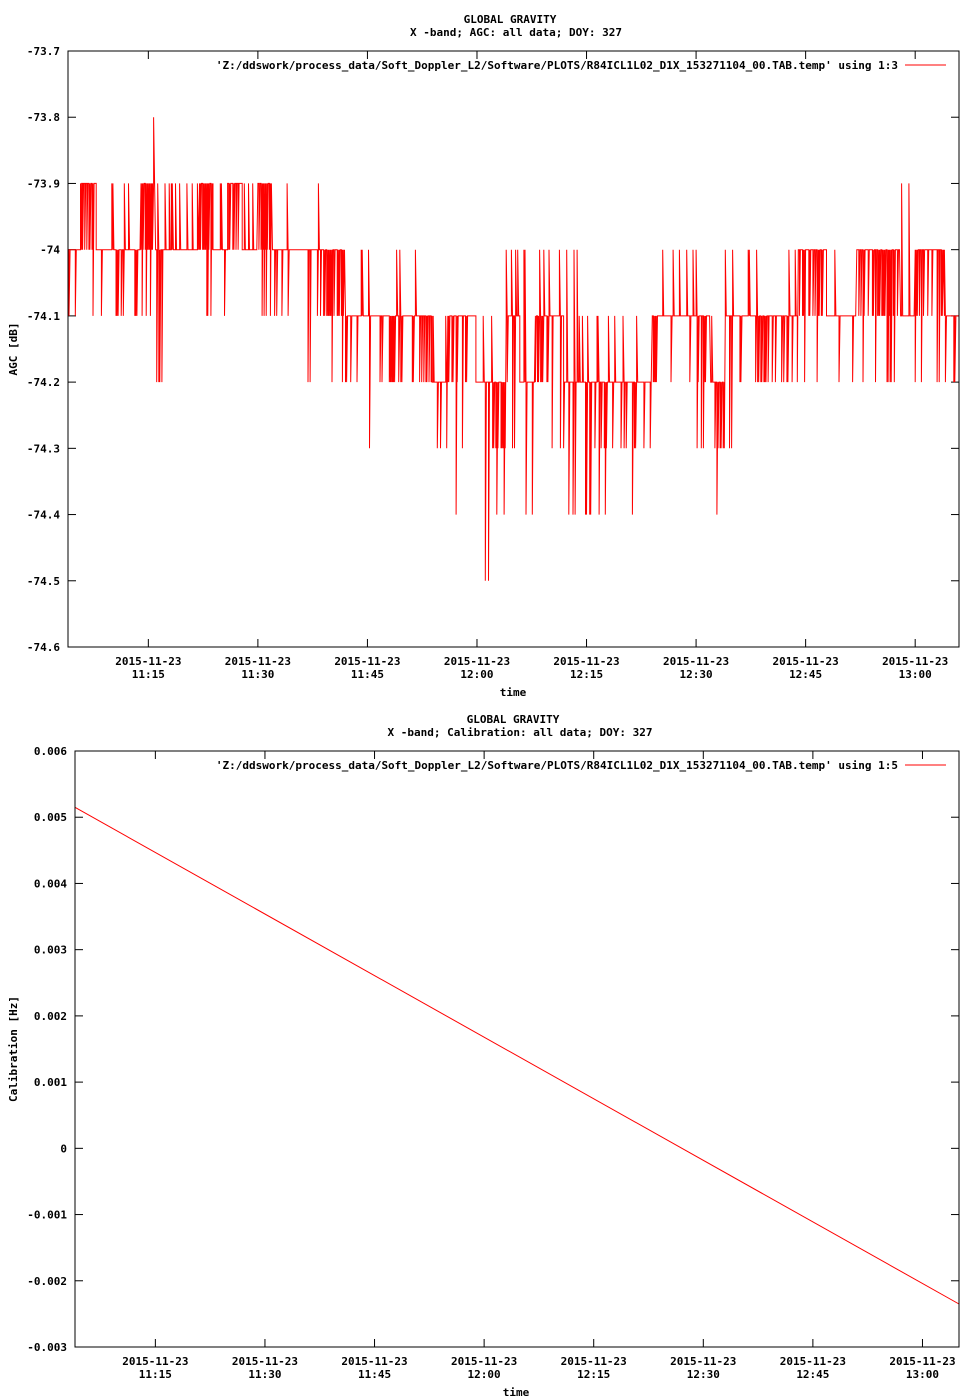 The height and width of the screenshot is (1400, 980). I want to click on plot2-ytick-label: 0.002, so click(50, 1016).